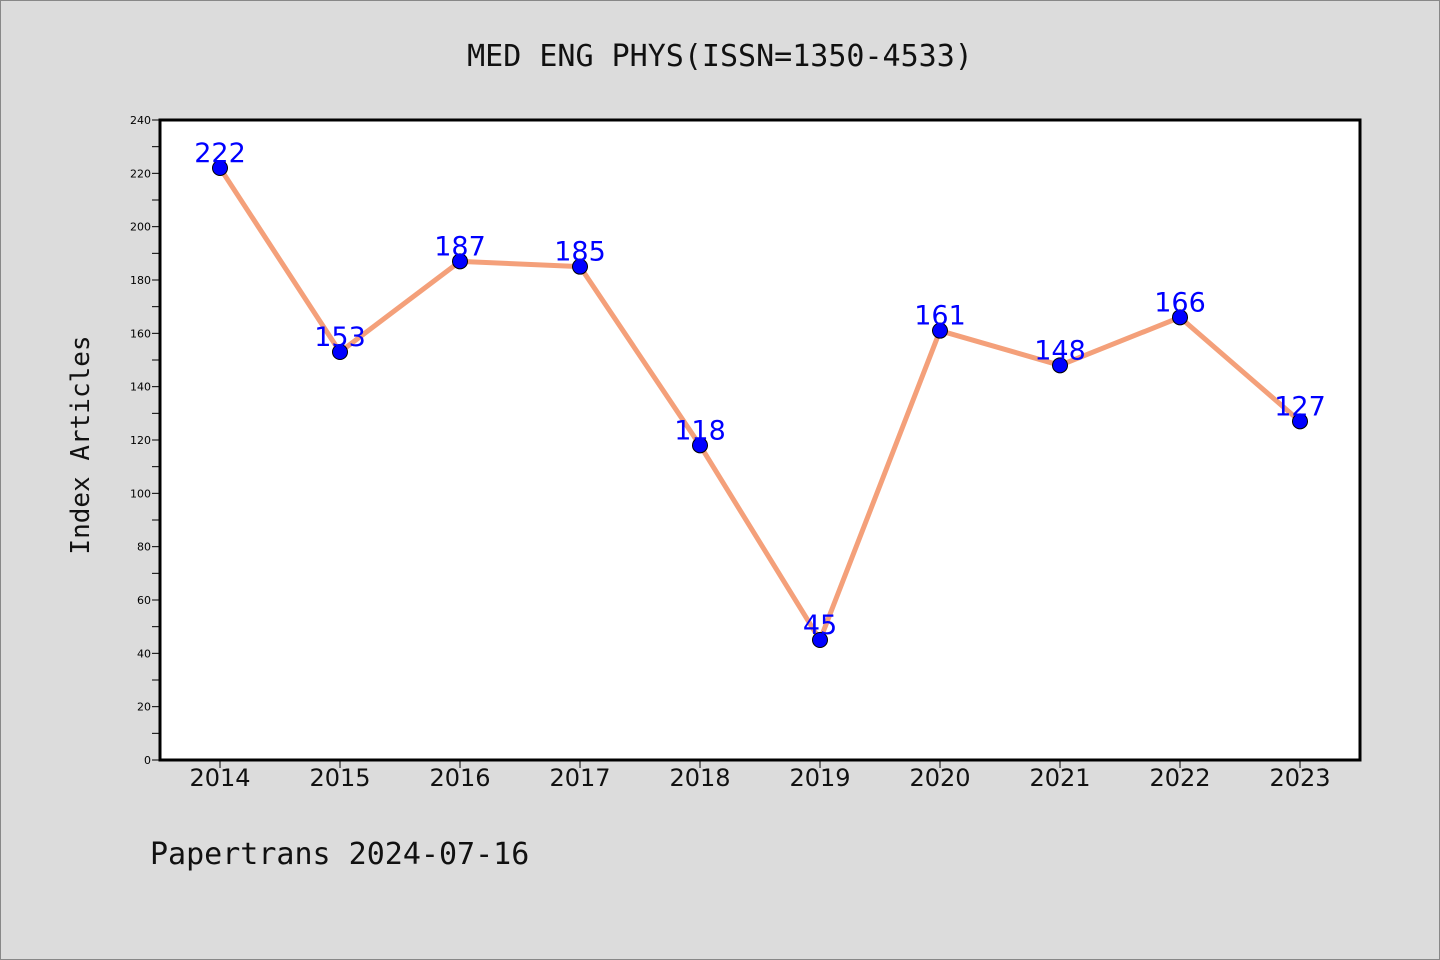  I want to click on y-tick-label: 160, so click(140, 333).